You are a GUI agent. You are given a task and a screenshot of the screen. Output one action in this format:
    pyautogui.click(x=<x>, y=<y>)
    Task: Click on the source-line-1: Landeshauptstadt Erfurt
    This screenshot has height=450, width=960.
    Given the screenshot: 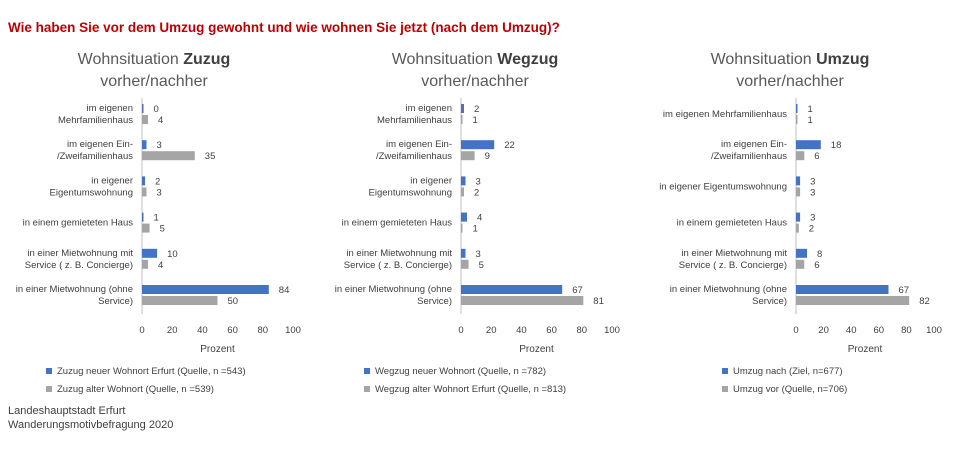 What is the action you would take?
    pyautogui.click(x=67, y=411)
    